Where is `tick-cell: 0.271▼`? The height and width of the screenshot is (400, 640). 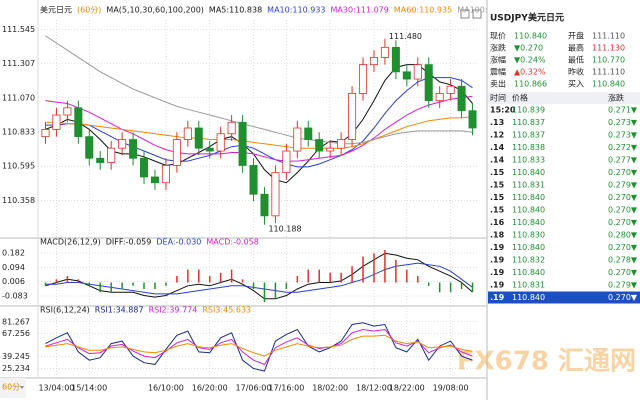
tick-cell: 0.271▼ is located at coordinates (623, 110).